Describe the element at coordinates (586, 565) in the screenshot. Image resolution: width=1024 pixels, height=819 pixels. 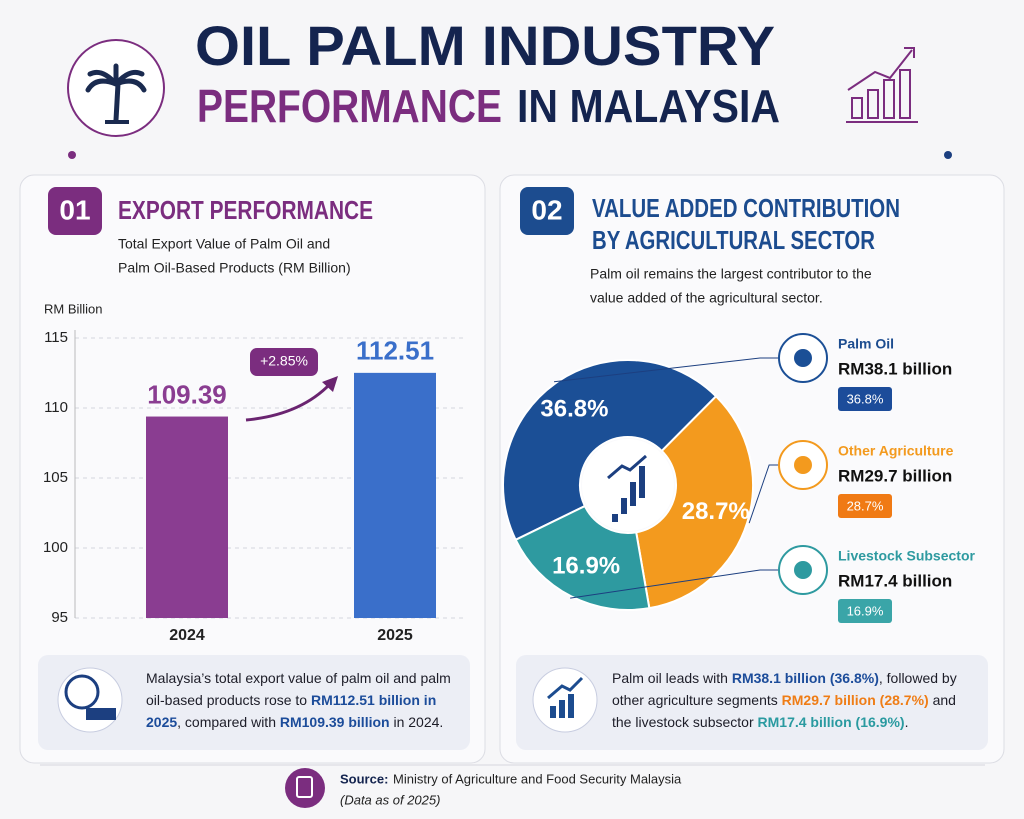
I see `slice-label: 16.9%` at that location.